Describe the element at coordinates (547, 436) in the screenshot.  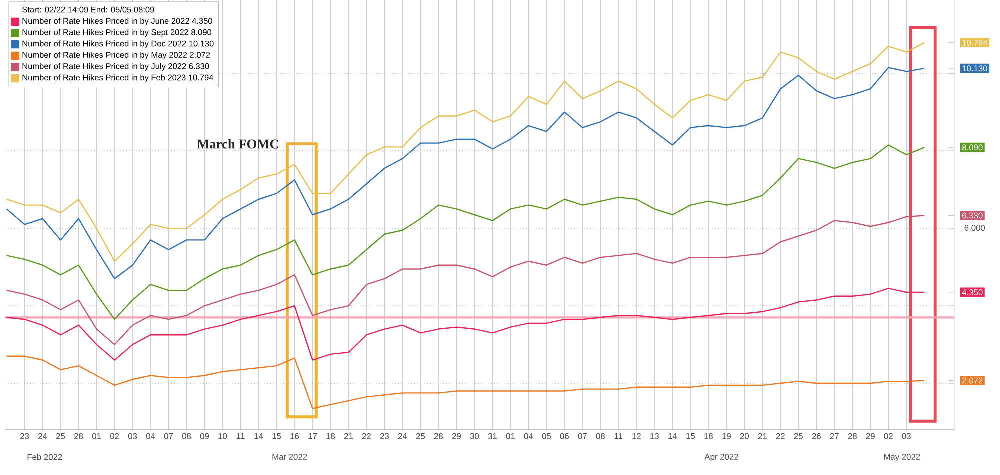
I see `x-tick-label: 05` at that location.